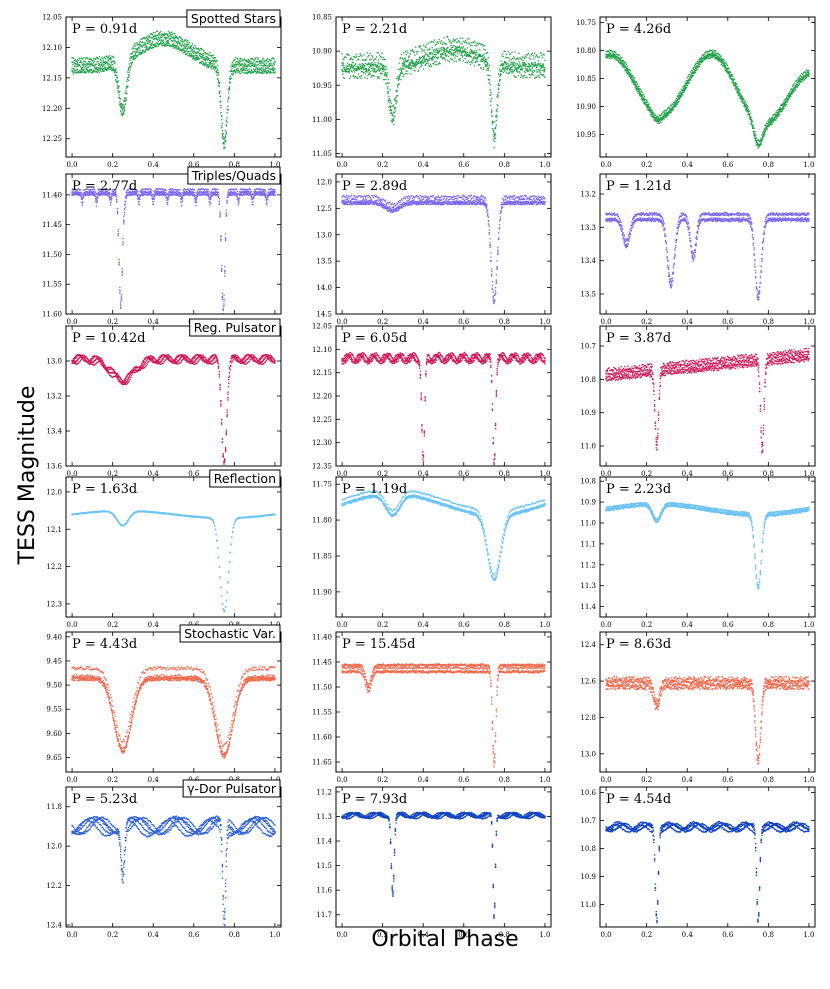 The height and width of the screenshot is (989, 830). I want to click on x-tick-label: 0.0, so click(72, 165).